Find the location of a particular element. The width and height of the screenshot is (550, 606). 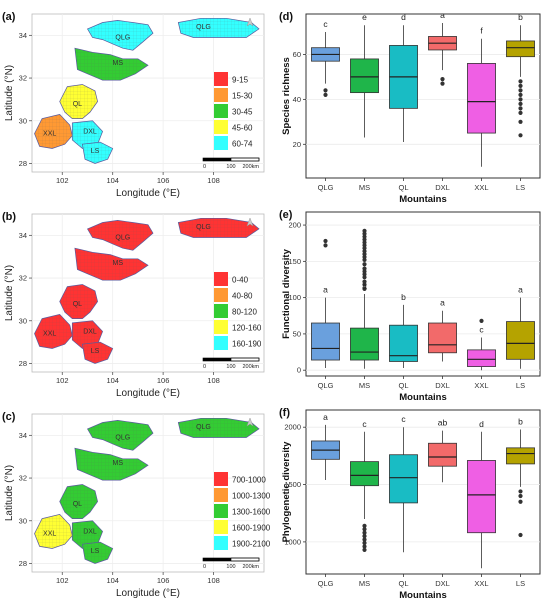

x-tick-label: MS is located at coordinates (364, 187).